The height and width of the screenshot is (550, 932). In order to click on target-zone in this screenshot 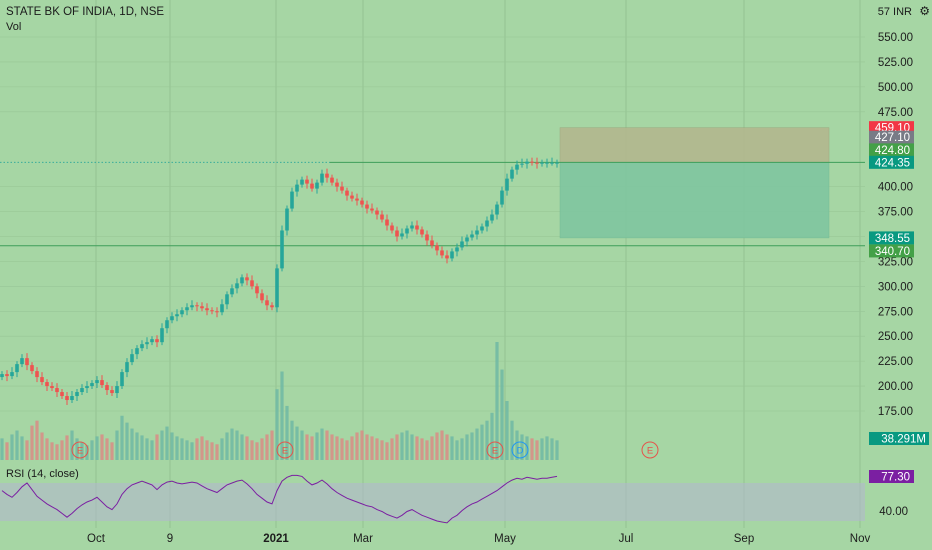, I will do `click(694, 145)`.